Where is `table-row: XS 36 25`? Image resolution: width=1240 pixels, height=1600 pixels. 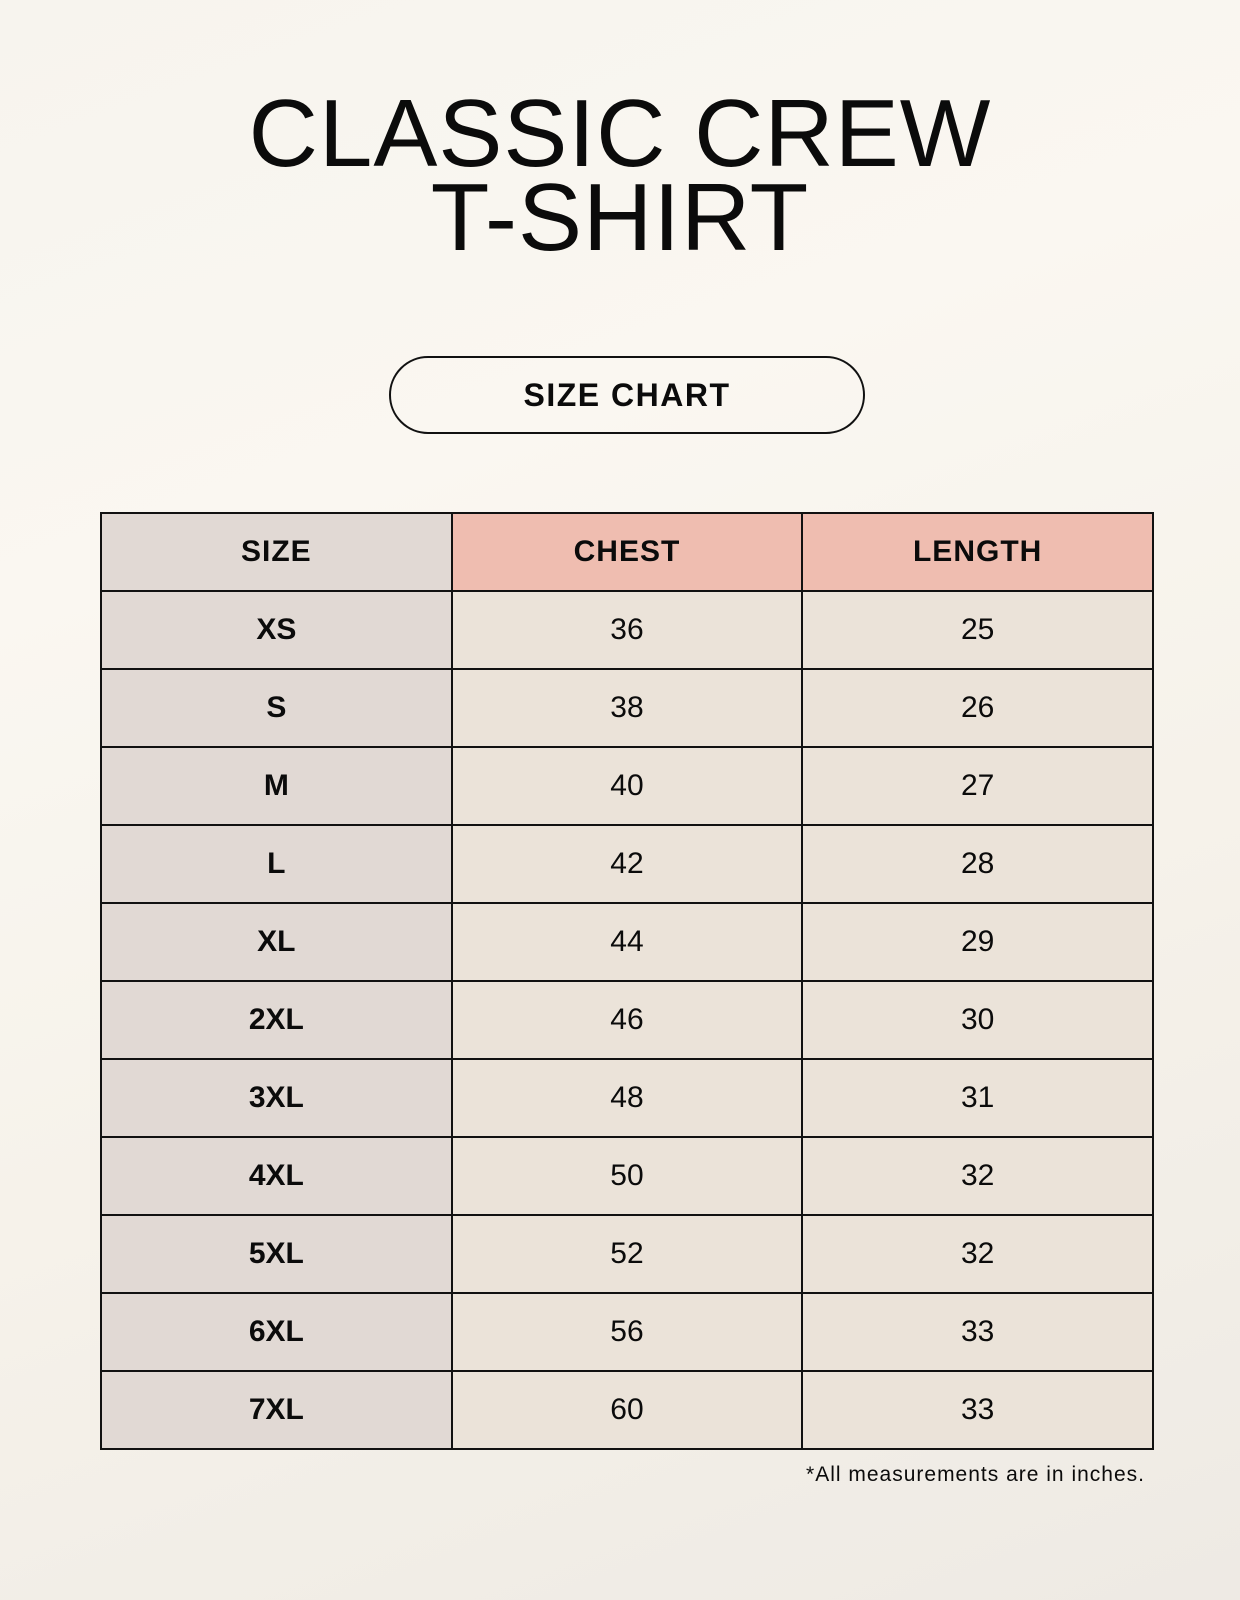 table-row: XS 36 25 is located at coordinates (627, 630).